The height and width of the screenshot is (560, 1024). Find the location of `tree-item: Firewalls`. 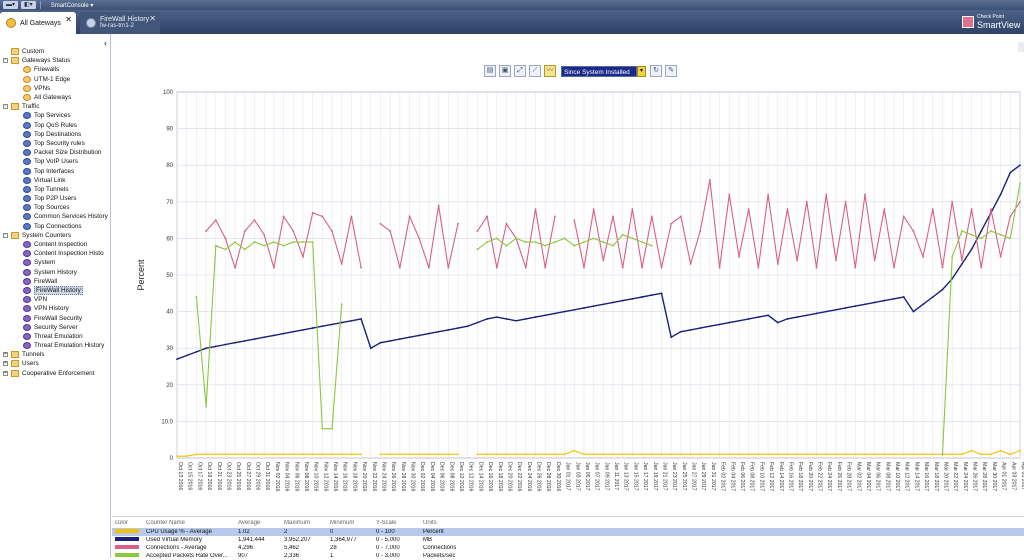

tree-item: Firewalls is located at coordinates (55, 69).